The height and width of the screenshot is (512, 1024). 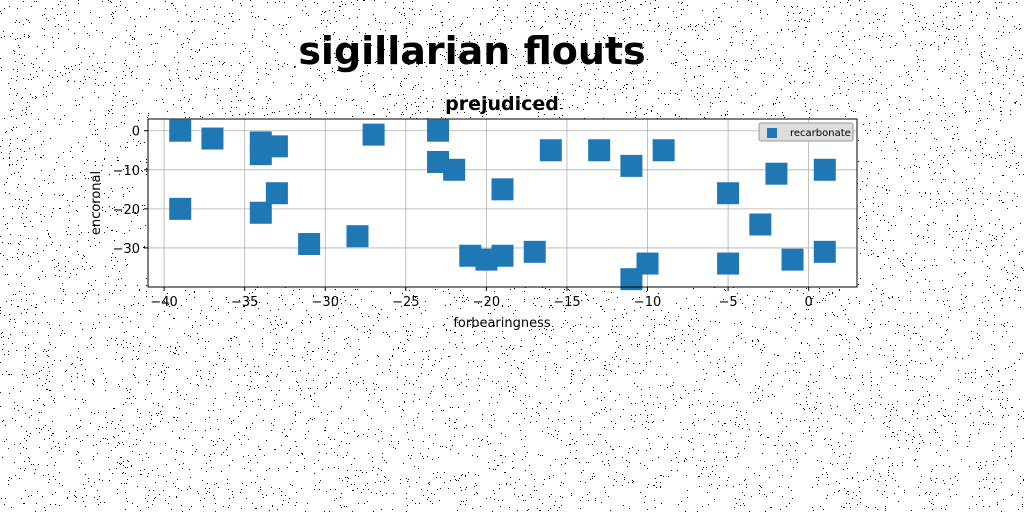 I want to click on y-tick-label: −30, so click(x=126, y=249).